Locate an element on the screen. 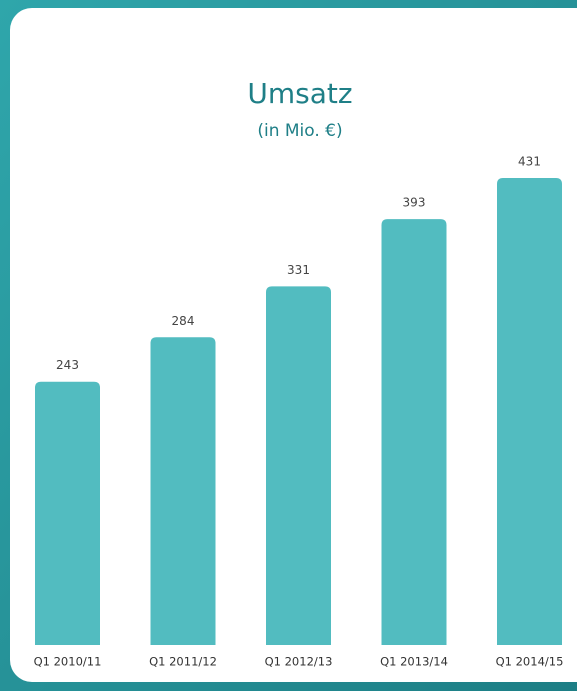 The height and width of the screenshot is (691, 577). x-tick-label: Q1 2011/12 is located at coordinates (183, 662).